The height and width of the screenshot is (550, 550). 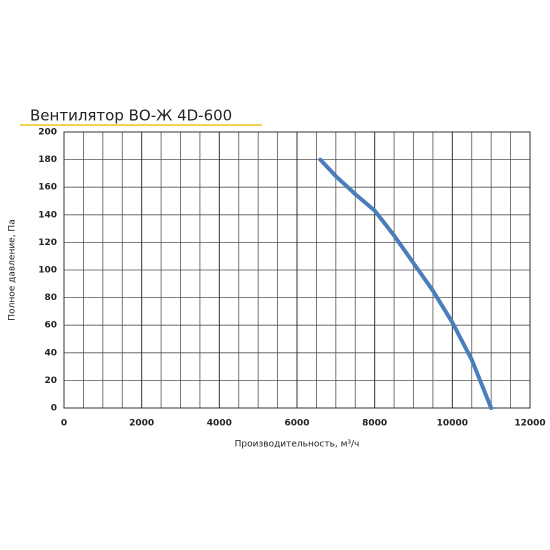 What do you see at coordinates (131, 116) in the screenshot?
I see `chart-title: Вентилятор ВО-Ж 4D-600` at bounding box center [131, 116].